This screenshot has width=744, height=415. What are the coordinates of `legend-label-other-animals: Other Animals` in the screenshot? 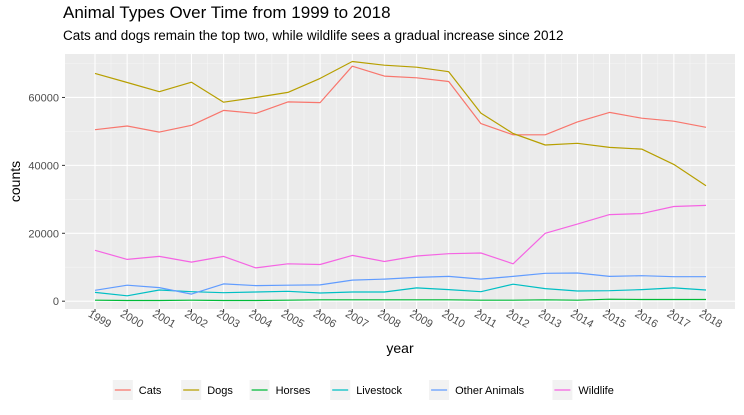 It's located at (490, 391).